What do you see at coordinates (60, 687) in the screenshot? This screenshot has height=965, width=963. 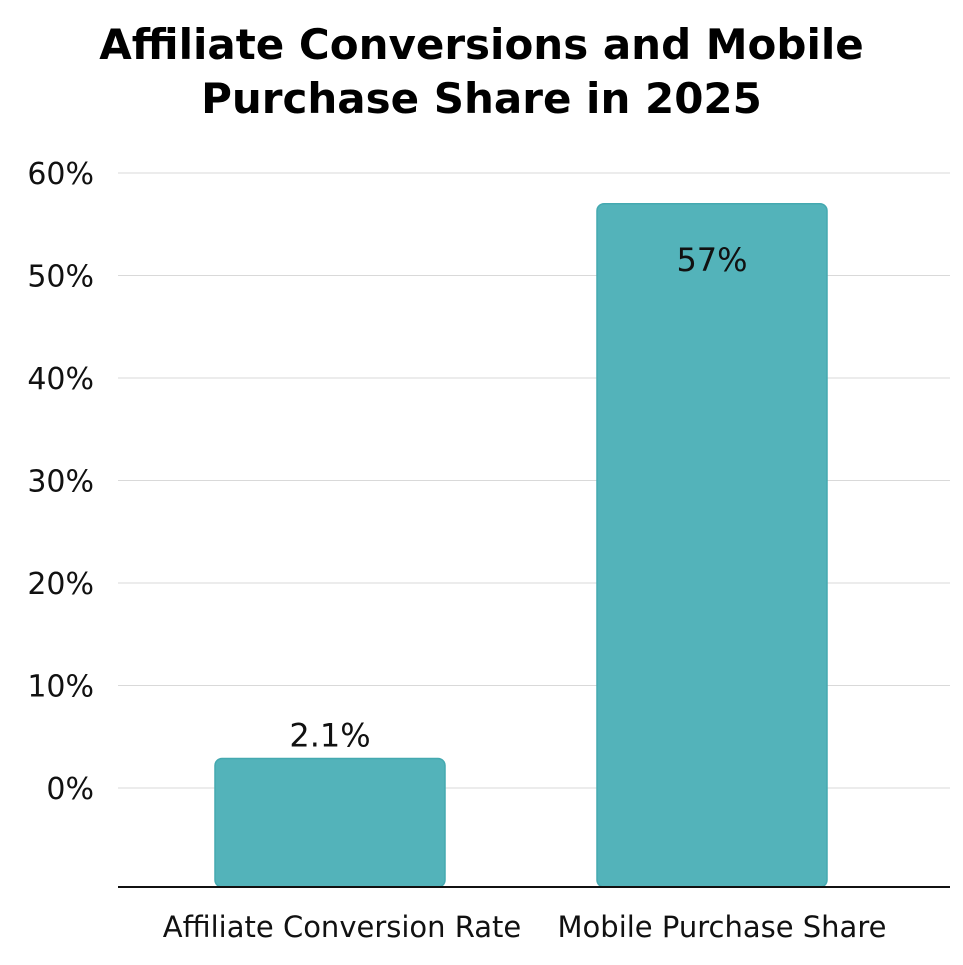 I see `y-tick-label: 10%` at bounding box center [60, 687].